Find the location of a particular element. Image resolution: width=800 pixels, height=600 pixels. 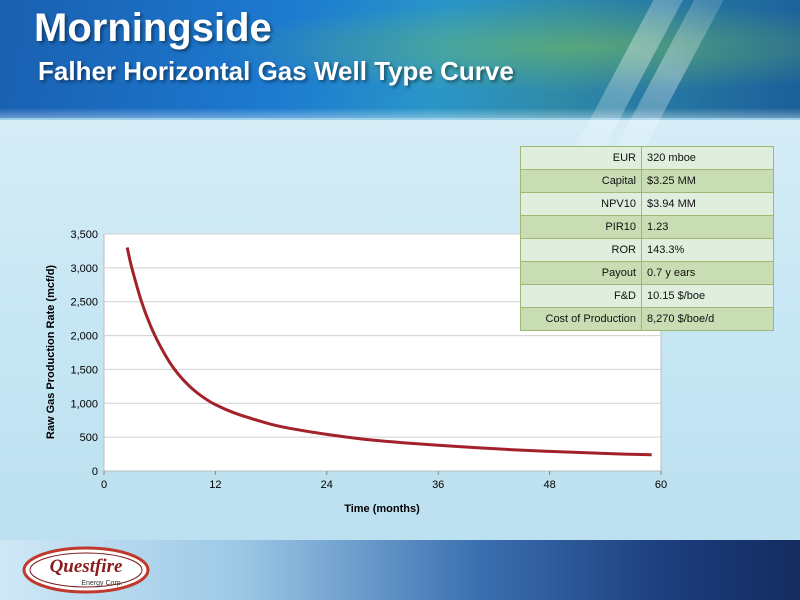

metric-label: ROR is located at coordinates (581, 250).